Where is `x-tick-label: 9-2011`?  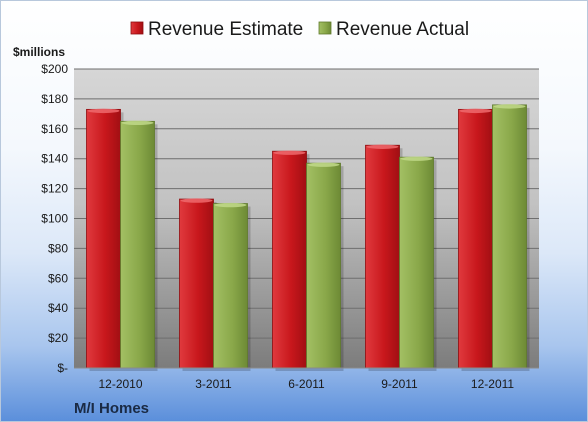
x-tick-label: 9-2011 is located at coordinates (399, 384).